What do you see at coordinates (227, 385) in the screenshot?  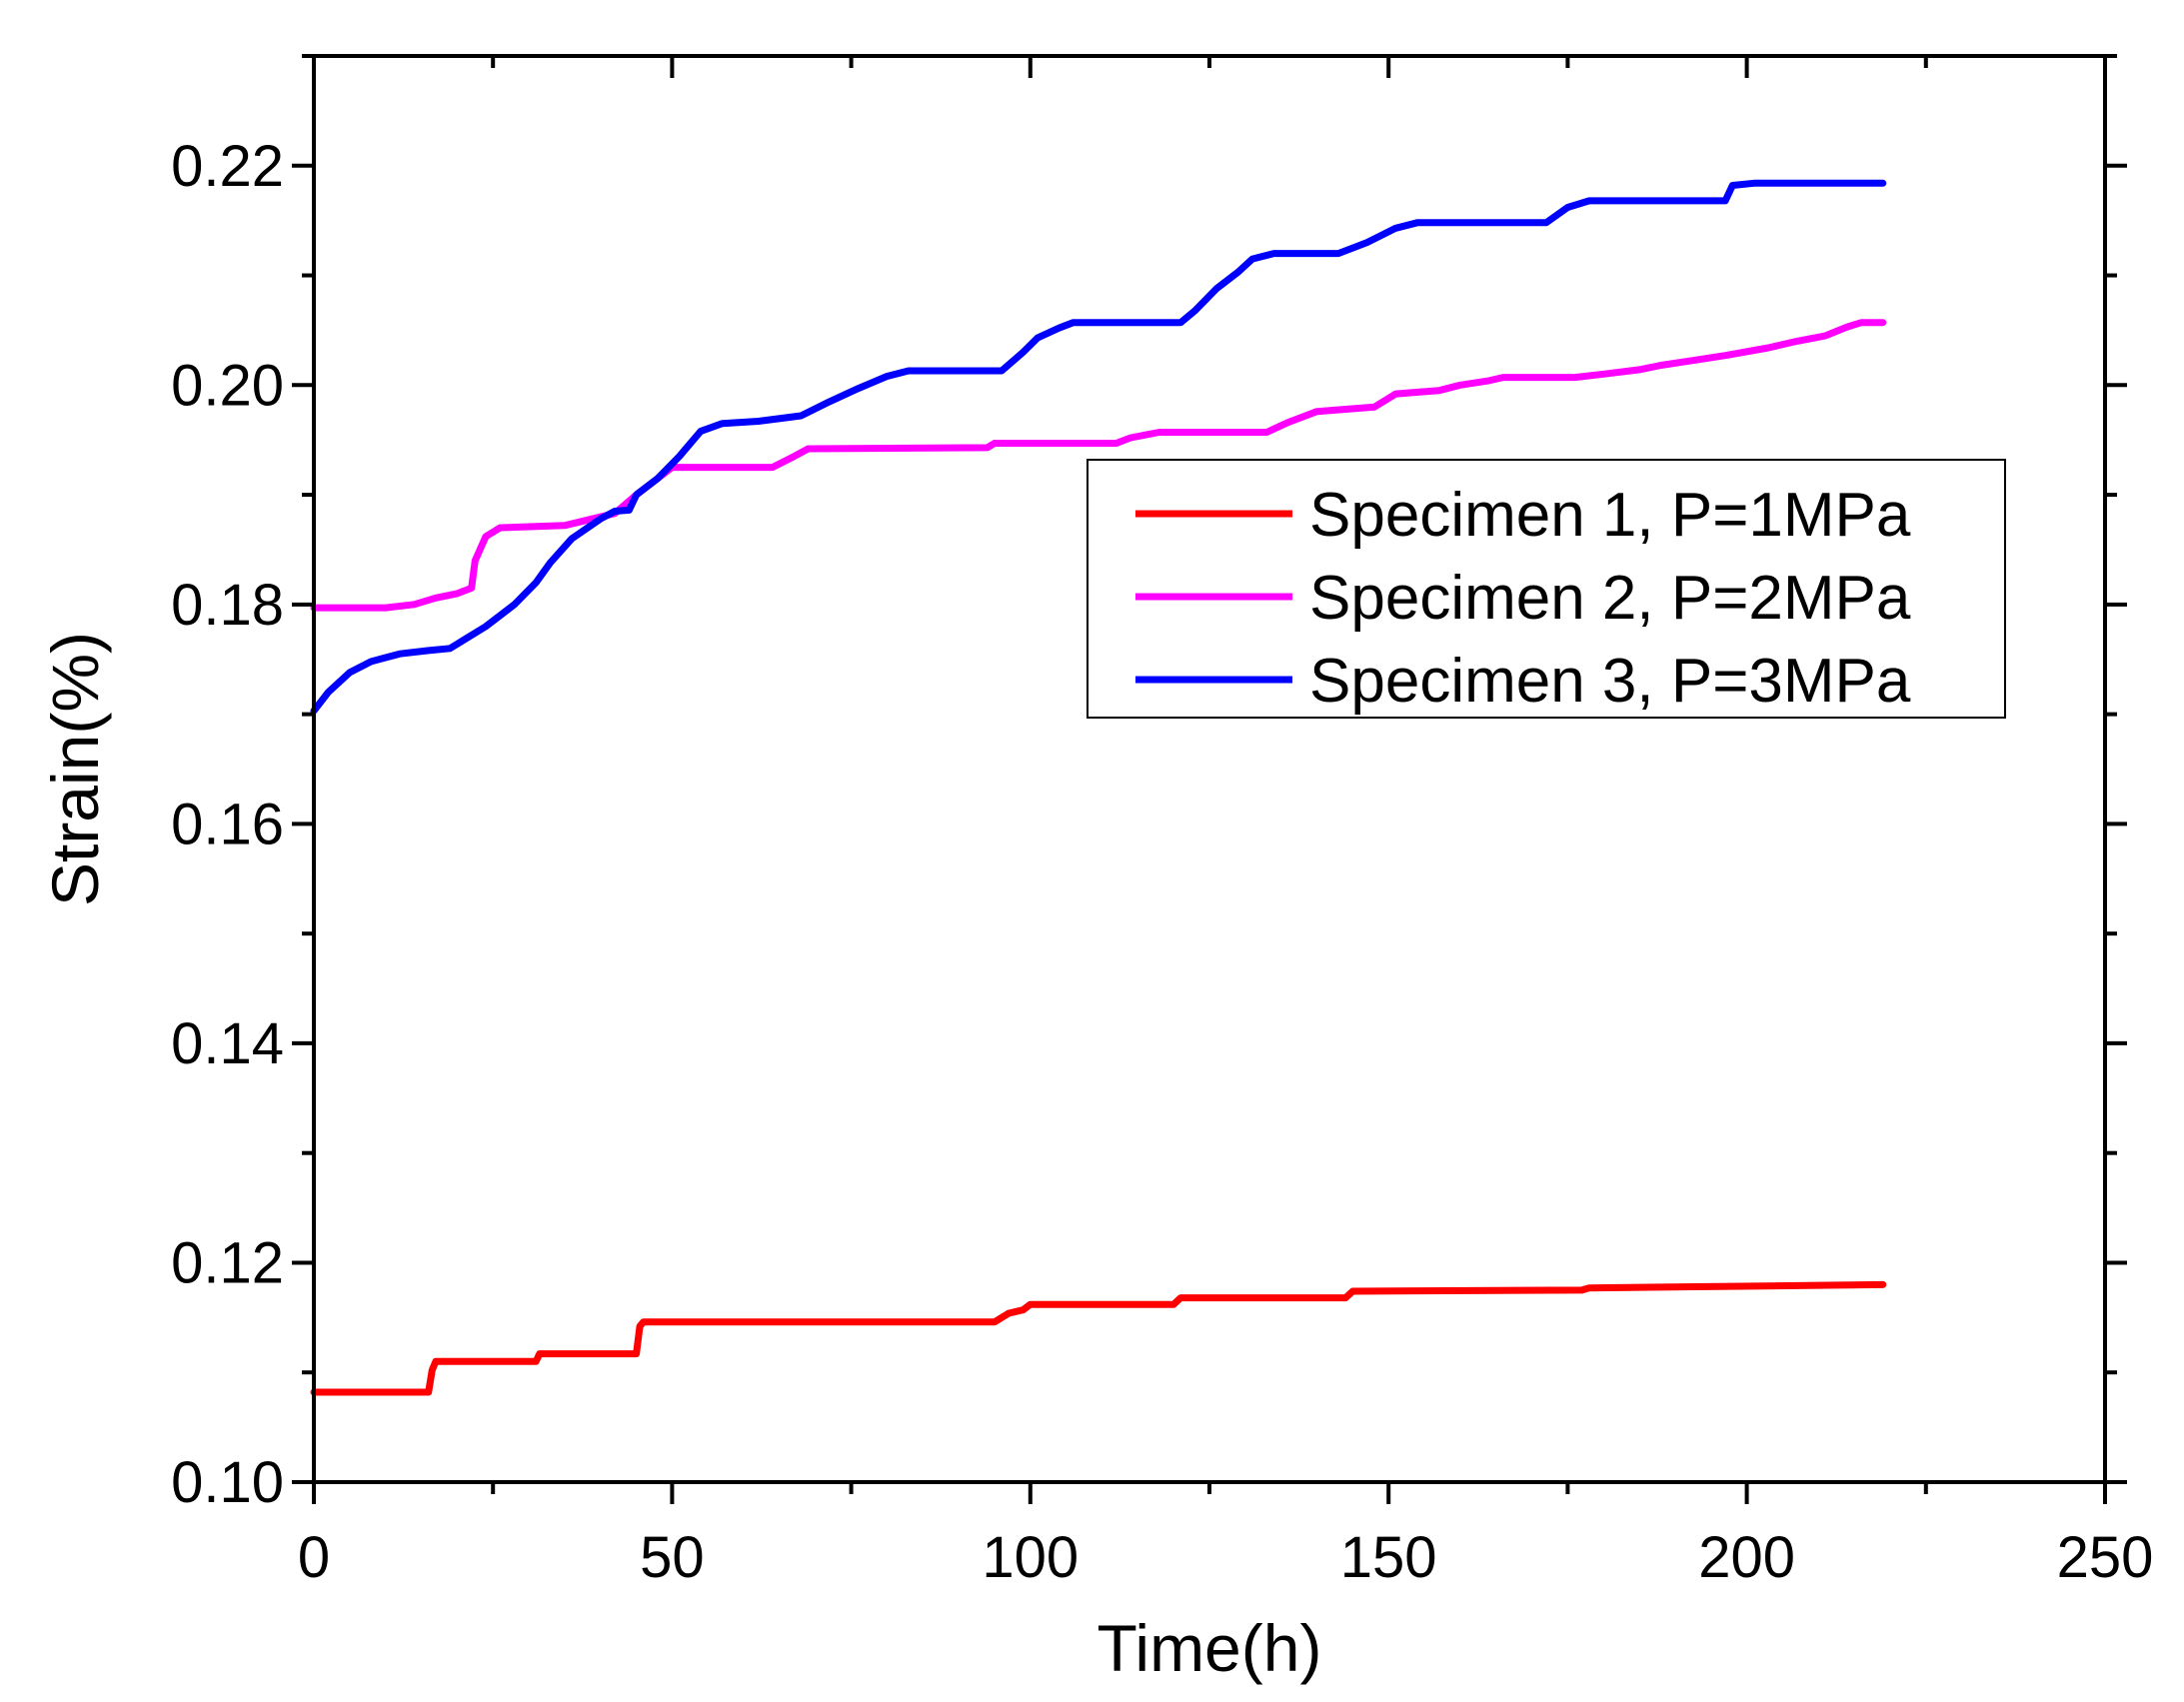 I see `y-tick-label: 0.20` at bounding box center [227, 385].